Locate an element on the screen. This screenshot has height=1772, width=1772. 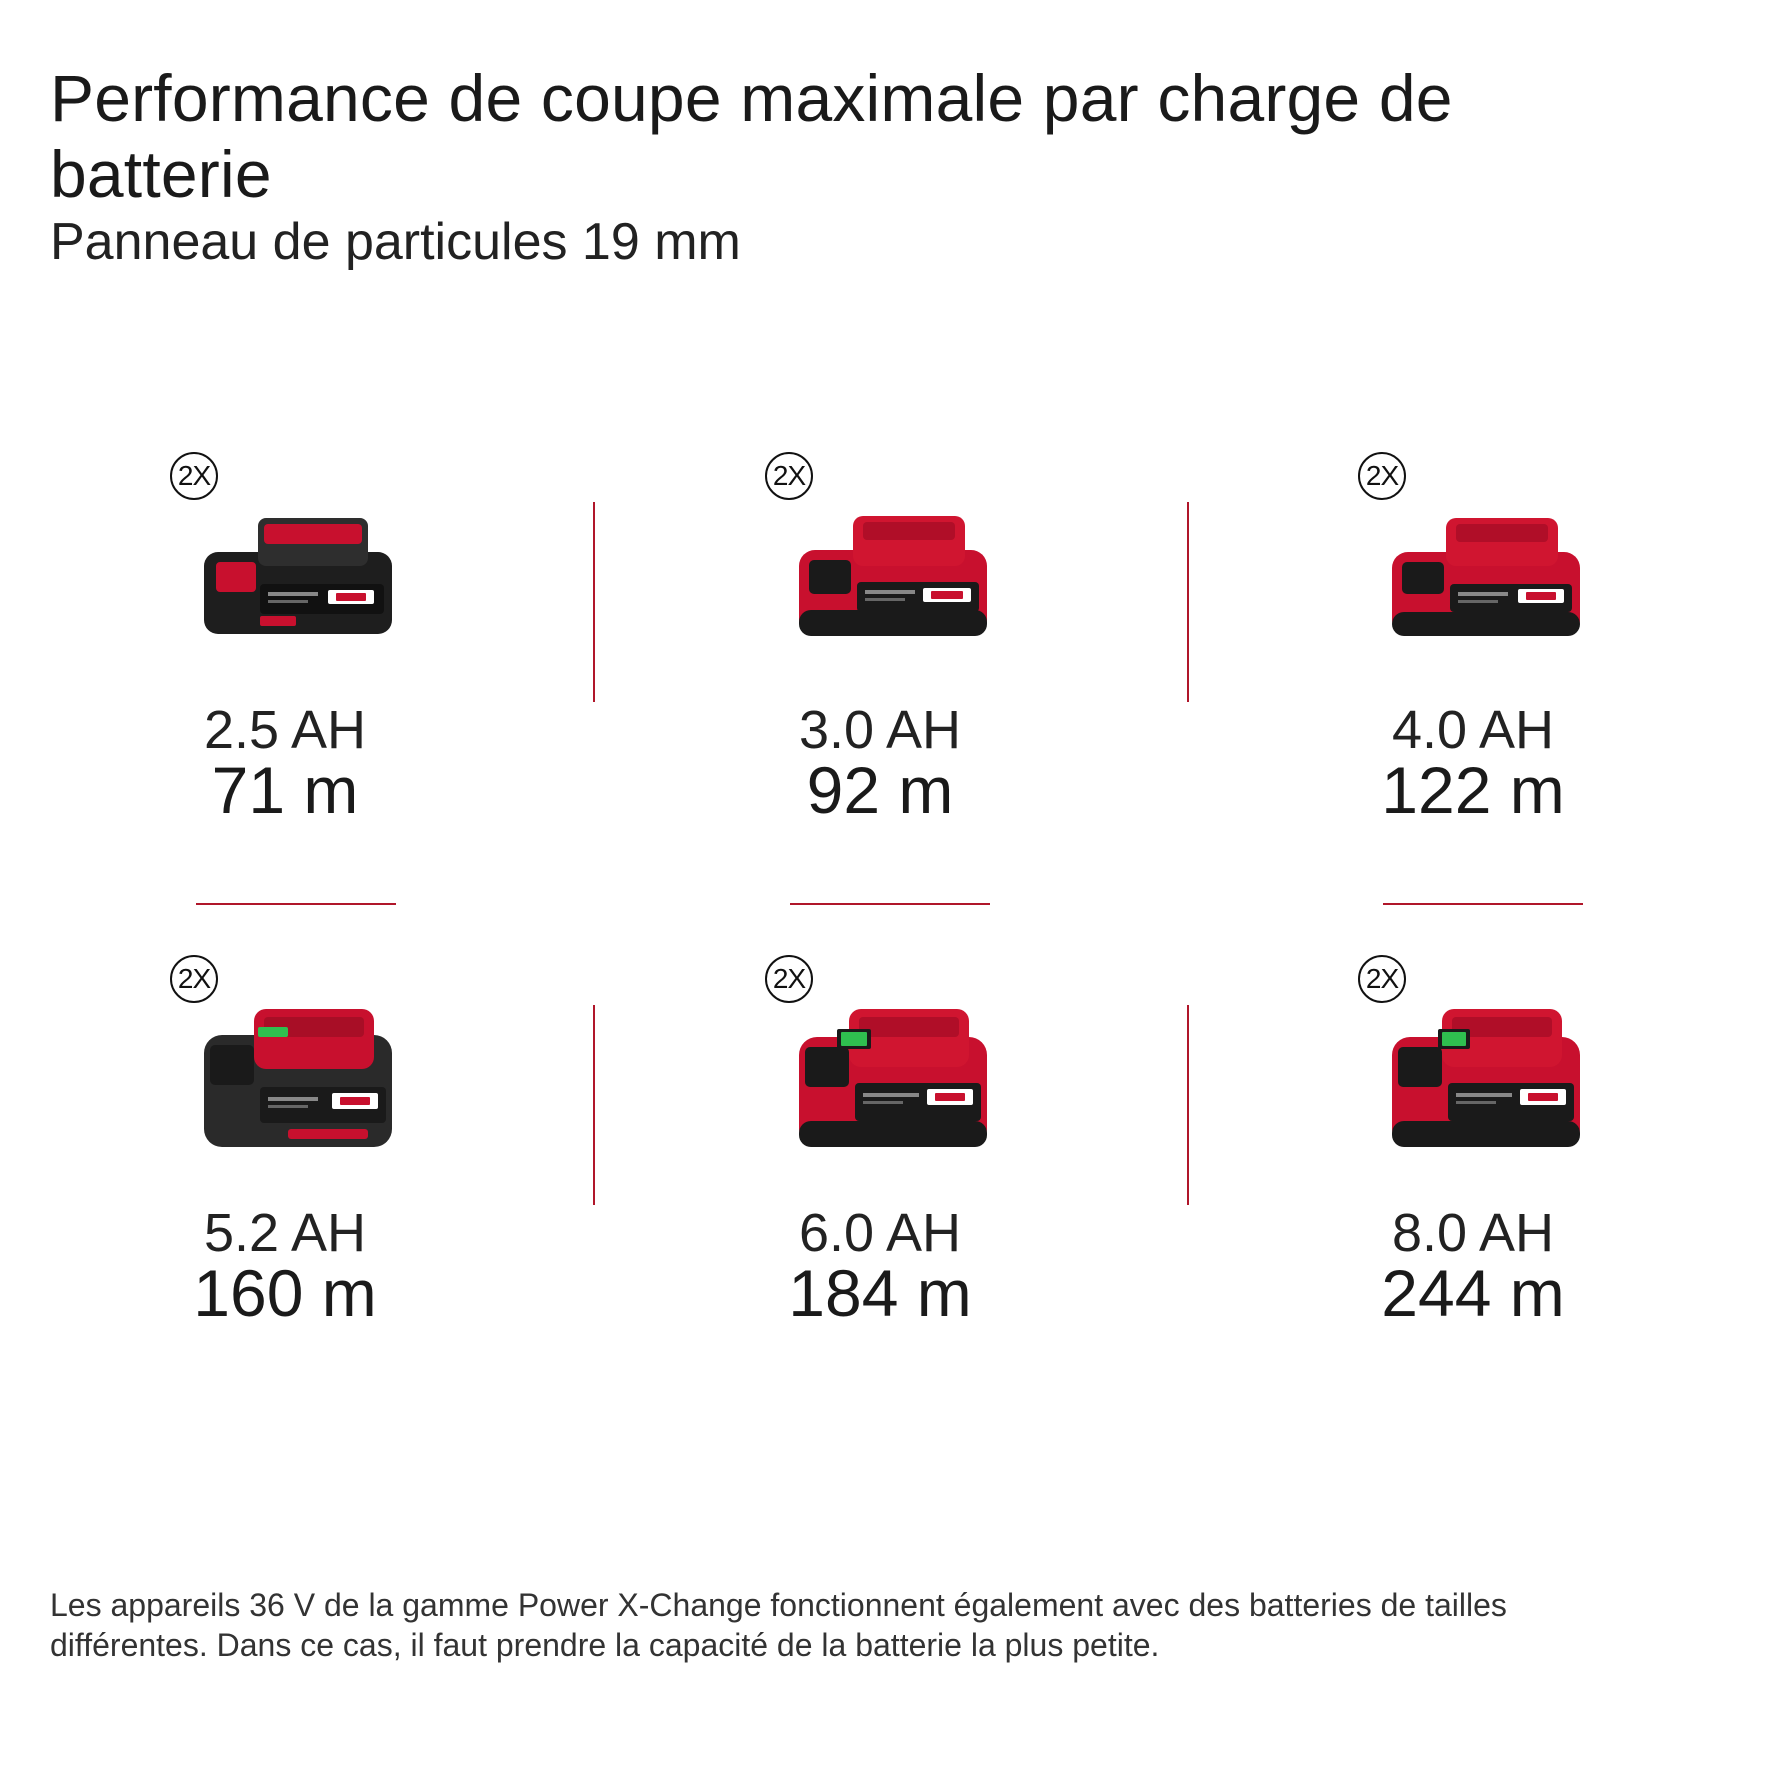
cutting-distance: 244 m is located at coordinates (1473, 1293).